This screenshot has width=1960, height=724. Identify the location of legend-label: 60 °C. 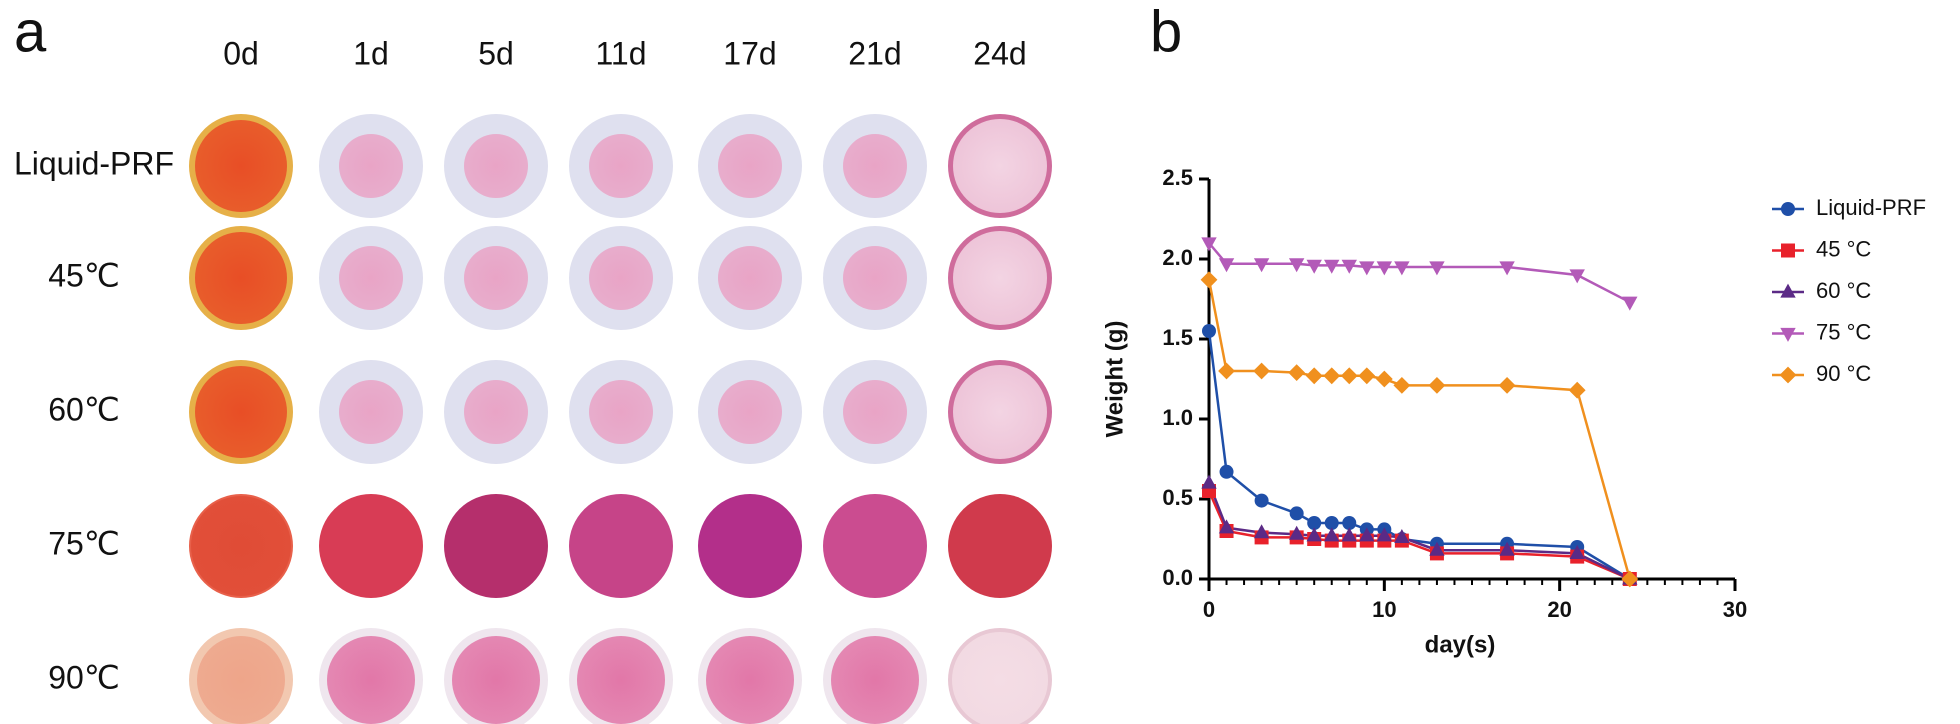
(1843, 290).